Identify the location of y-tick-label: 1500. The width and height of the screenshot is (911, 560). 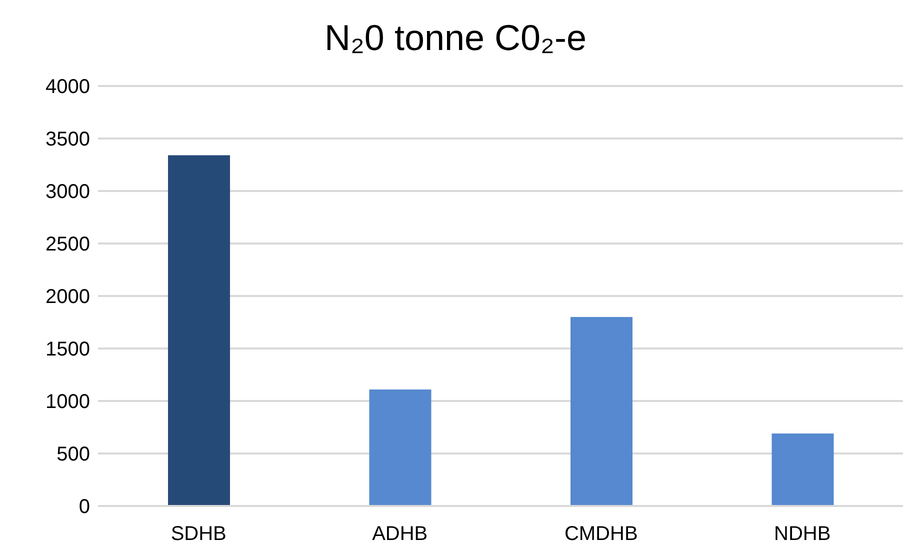
(68, 349).